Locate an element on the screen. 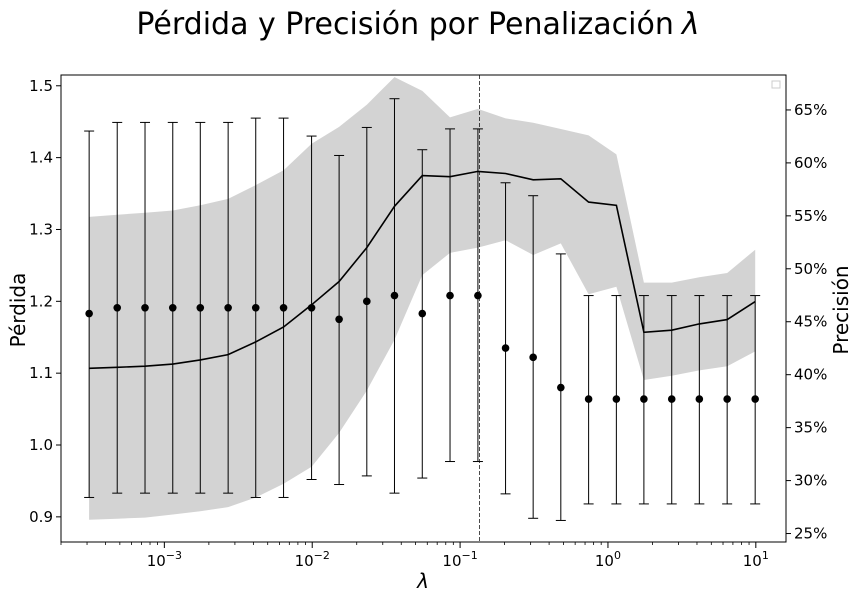 This screenshot has height=598, width=856. y-tick-label-right: 60% is located at coordinates (810, 163).